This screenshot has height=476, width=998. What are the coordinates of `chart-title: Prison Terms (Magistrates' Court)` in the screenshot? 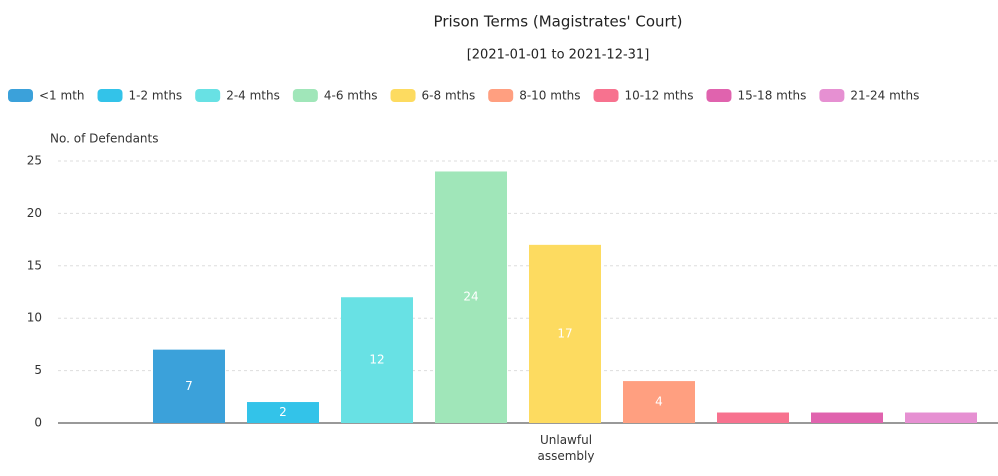 It's located at (558, 22).